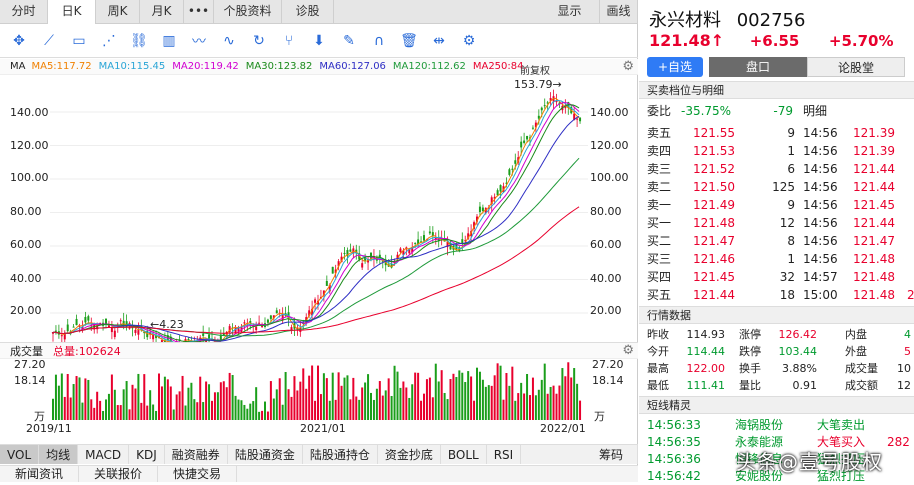  Describe the element at coordinates (103, 454) in the screenshot. I see `indicator-tab-2: MACD` at that location.